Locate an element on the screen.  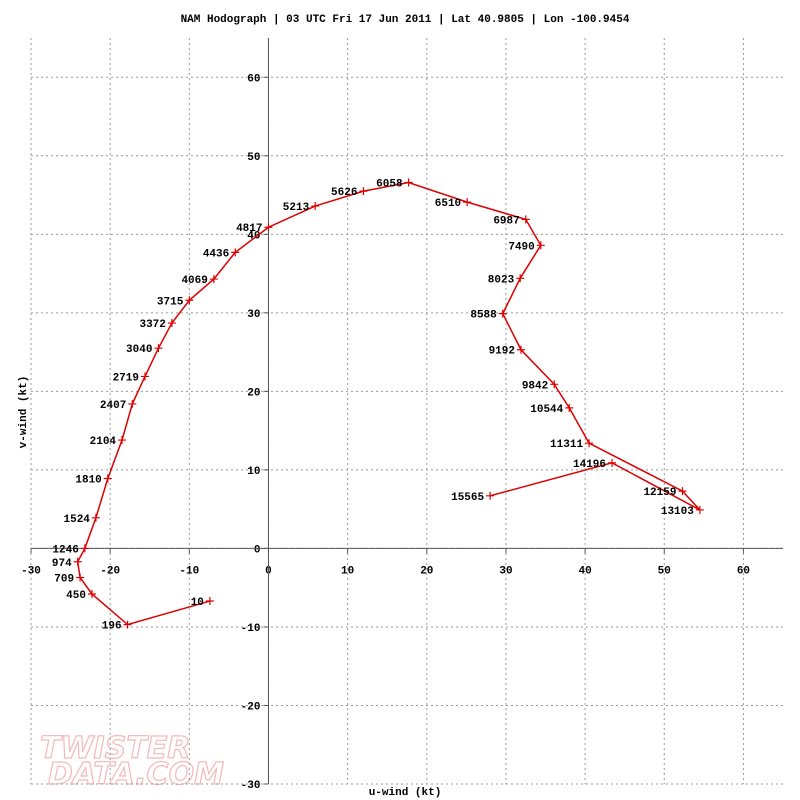
height-label: 3372 is located at coordinates (152, 325).